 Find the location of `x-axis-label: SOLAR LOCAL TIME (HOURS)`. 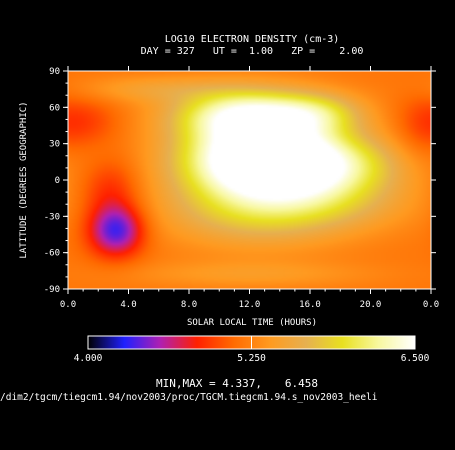

x-axis-label: SOLAR LOCAL TIME (HOURS) is located at coordinates (252, 323).